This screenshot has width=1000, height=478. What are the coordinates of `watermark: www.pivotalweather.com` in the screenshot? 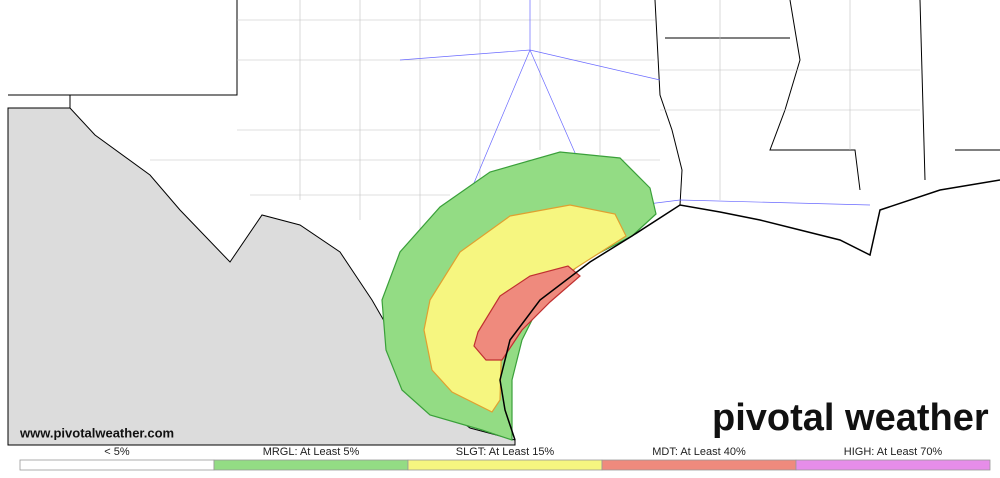 It's located at (96, 432).